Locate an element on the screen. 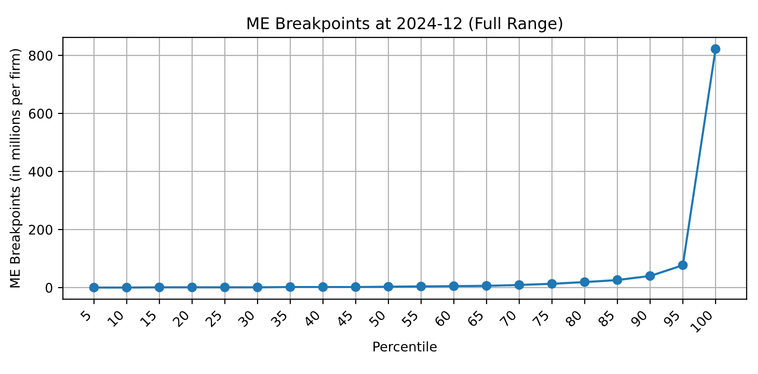 The width and height of the screenshot is (758, 374). x-tick-label: 90 is located at coordinates (639, 319).